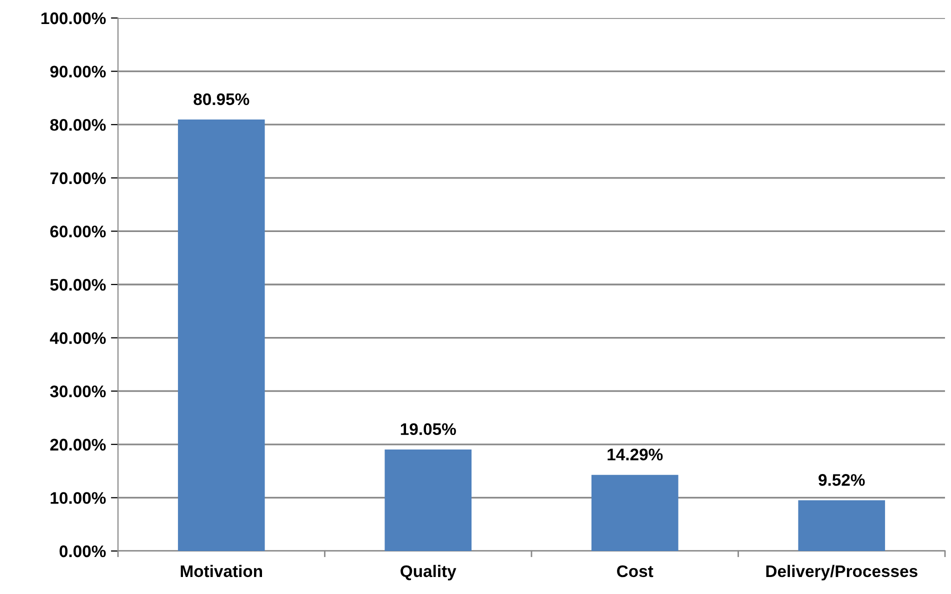 This screenshot has width=951, height=594. I want to click on y-tick-label: 50.00%, so click(78, 284).